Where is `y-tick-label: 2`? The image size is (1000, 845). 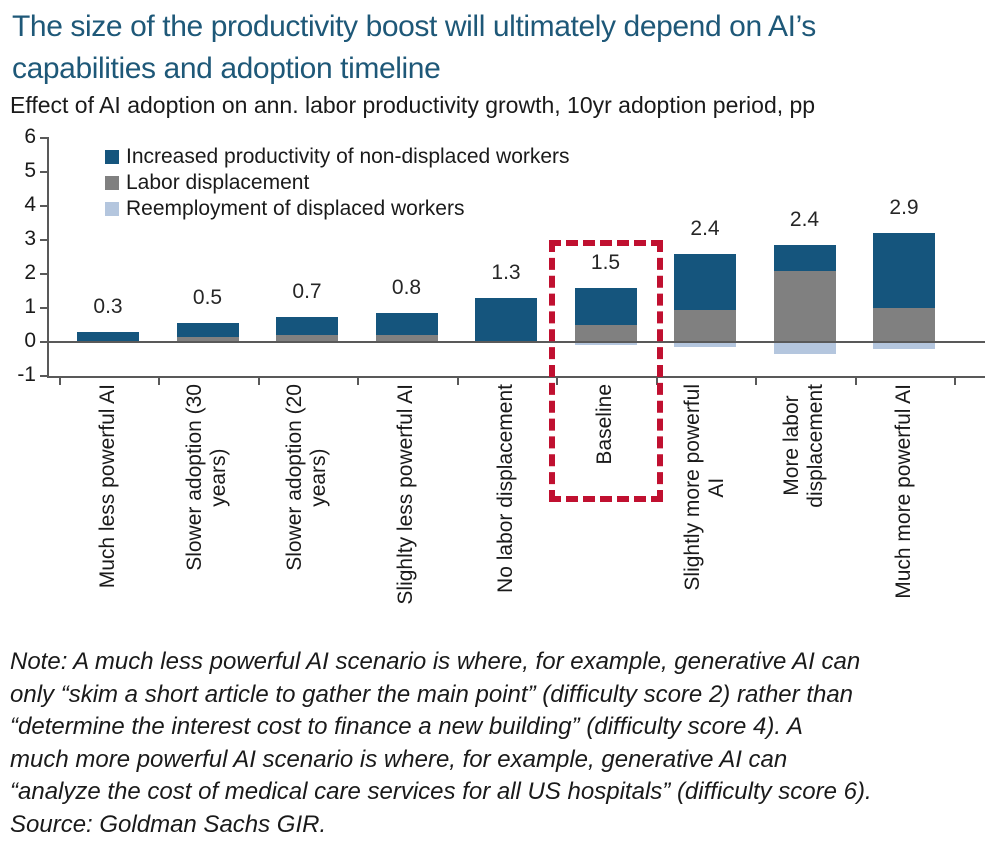 y-tick-label: 2 is located at coordinates (30, 272).